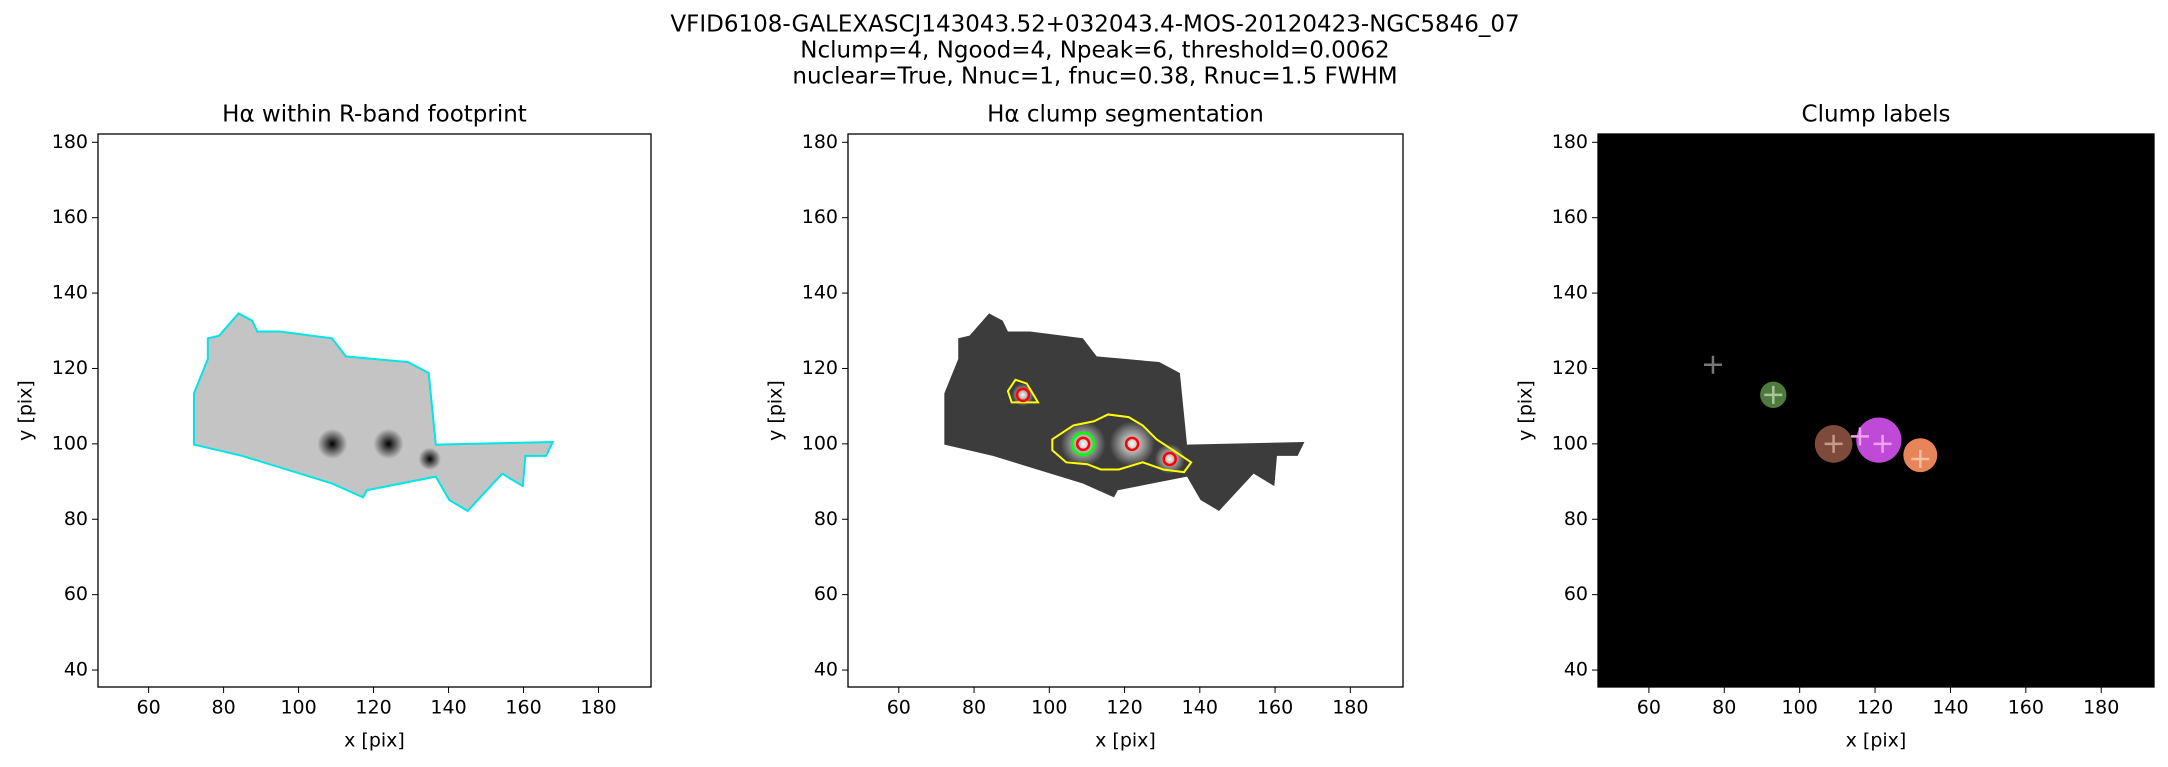 The width and height of the screenshot is (2168, 767). What do you see at coordinates (374, 115) in the screenshot?
I see `panel-title: Hα within R-band footprint` at bounding box center [374, 115].